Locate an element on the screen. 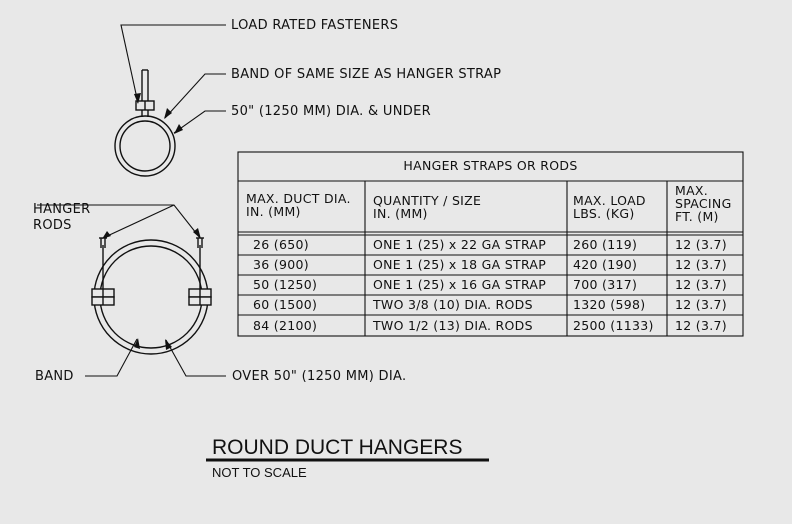 This screenshot has height=524, width=792. callout-over-dia: OVER 50" (1250 MM) DIA. is located at coordinates (319, 376).